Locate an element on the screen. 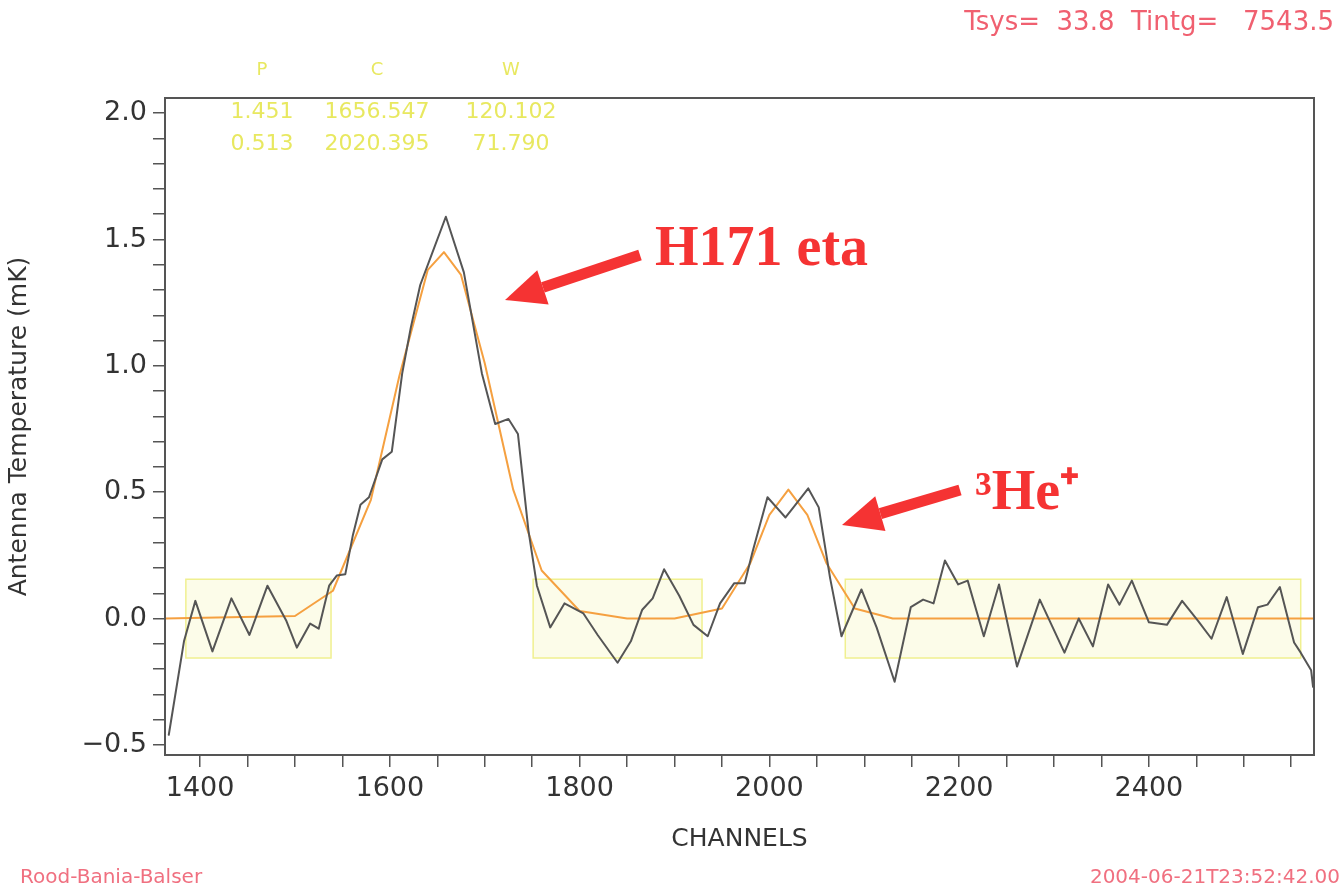  annotation: 1656.547 is located at coordinates (377, 110).